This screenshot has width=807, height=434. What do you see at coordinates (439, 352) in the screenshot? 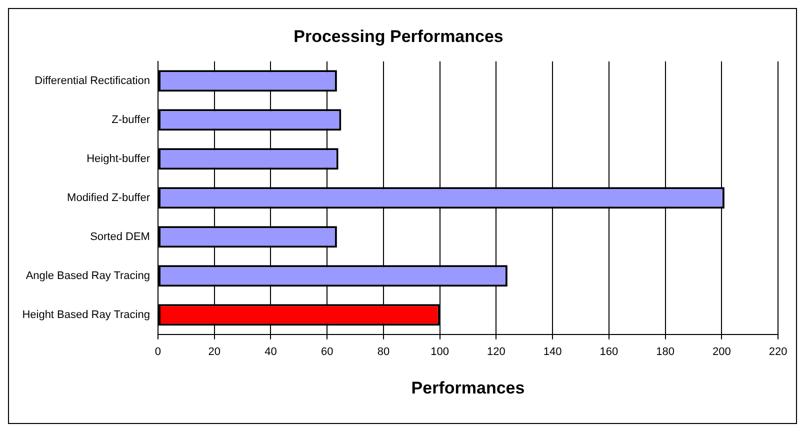
I see `x-tick-label: 100` at bounding box center [439, 352].